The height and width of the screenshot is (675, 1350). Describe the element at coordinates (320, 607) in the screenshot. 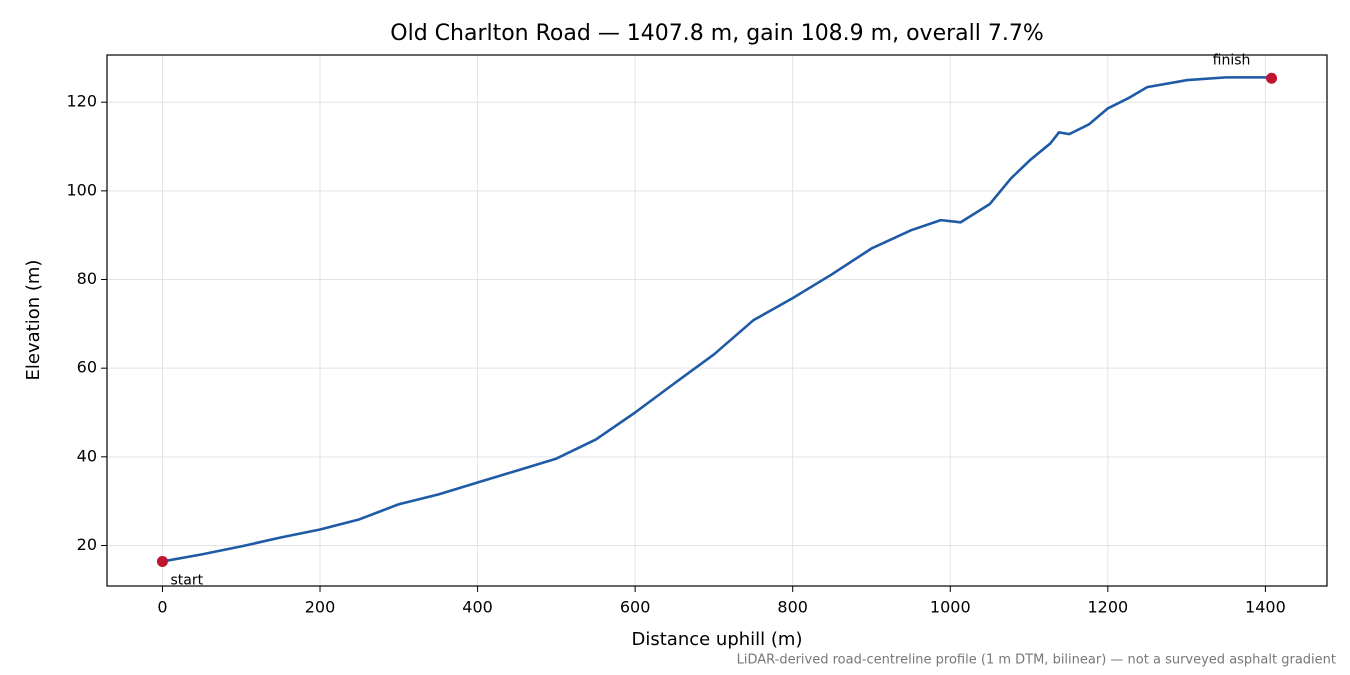

I see `x-tick-label: 200` at that location.